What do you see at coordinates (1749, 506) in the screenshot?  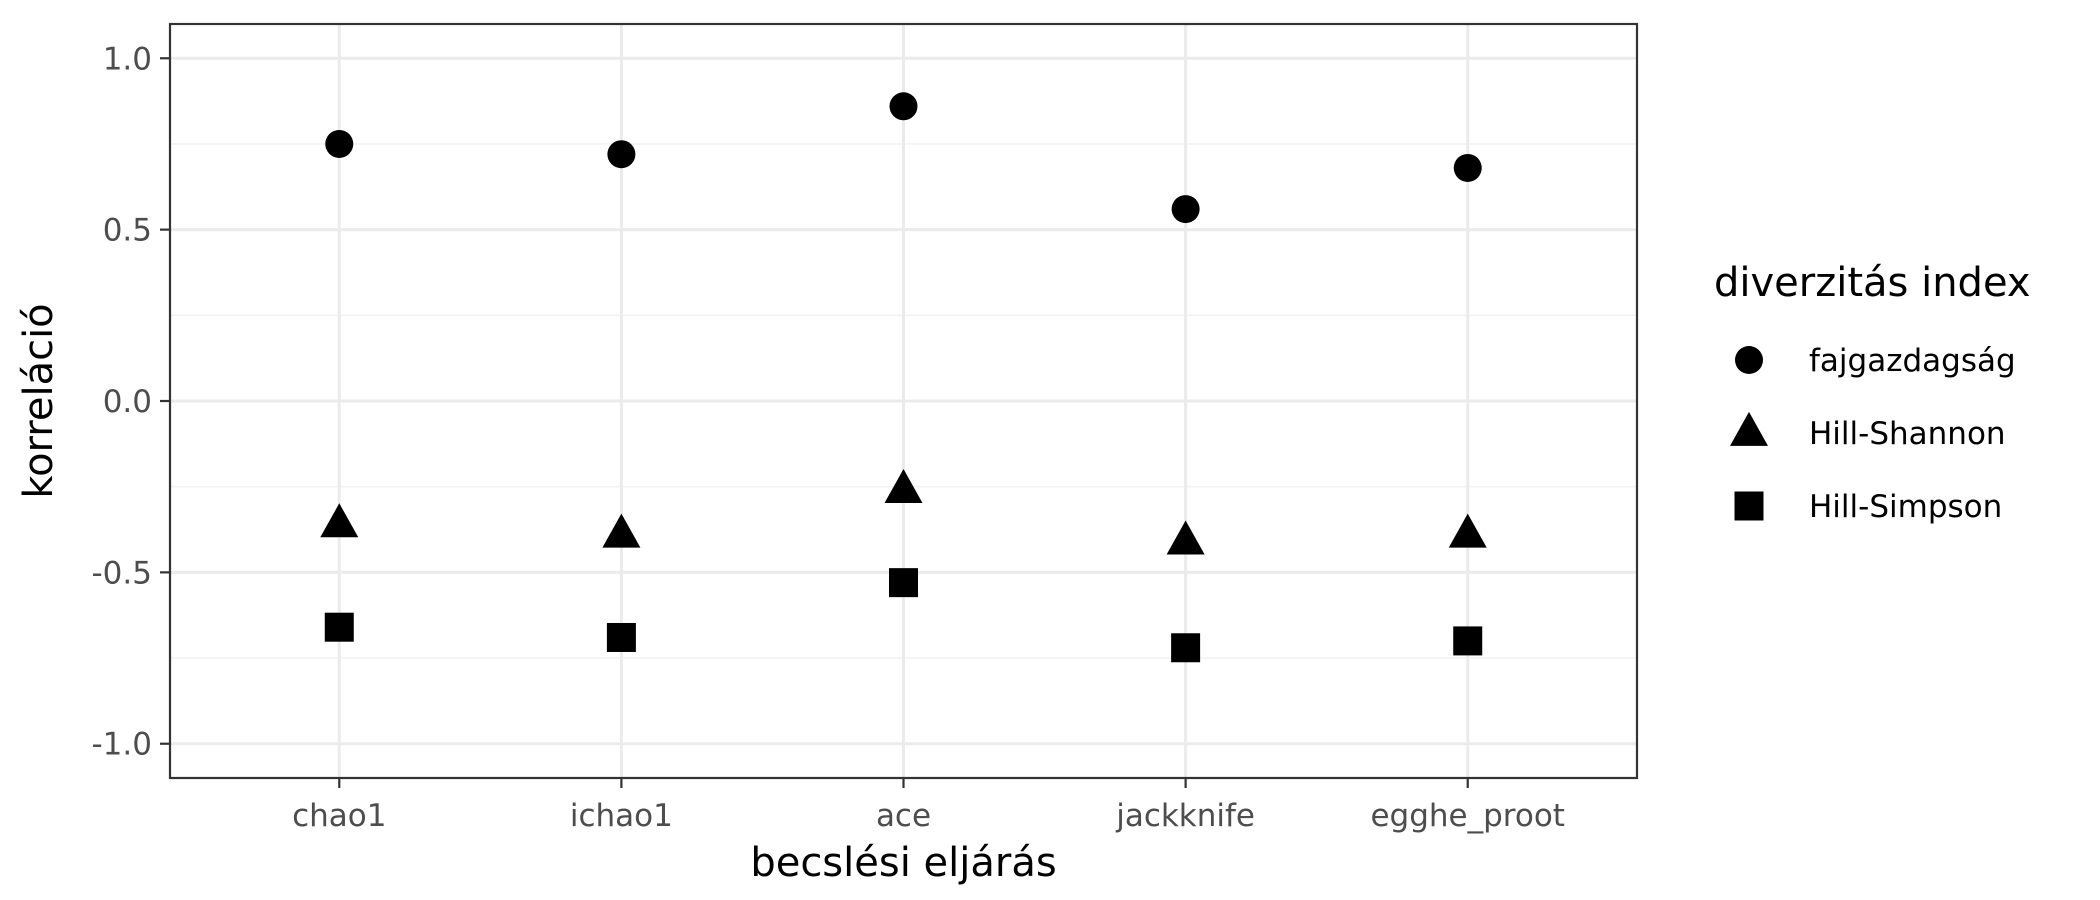 I see `legend-key-hill-simpson` at bounding box center [1749, 506].